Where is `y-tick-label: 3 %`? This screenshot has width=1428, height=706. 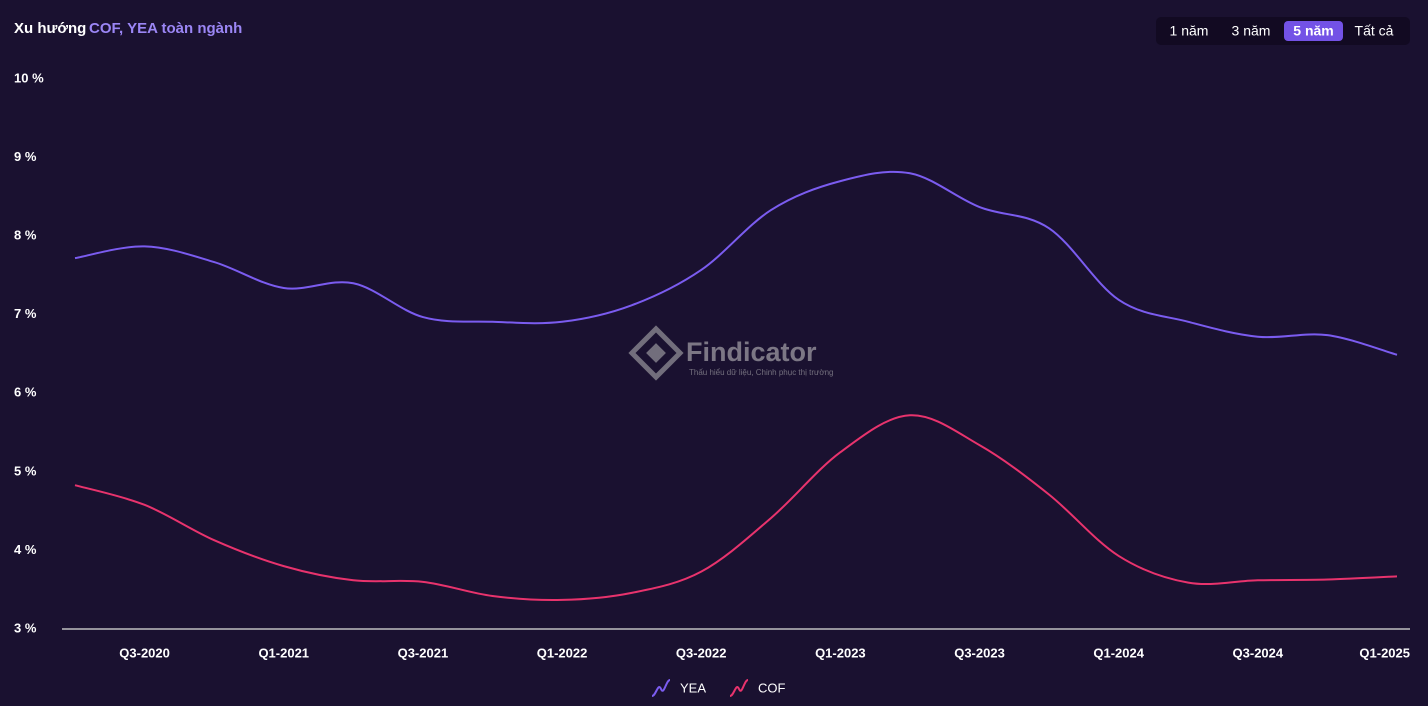 y-tick-label: 3 % is located at coordinates (25, 627).